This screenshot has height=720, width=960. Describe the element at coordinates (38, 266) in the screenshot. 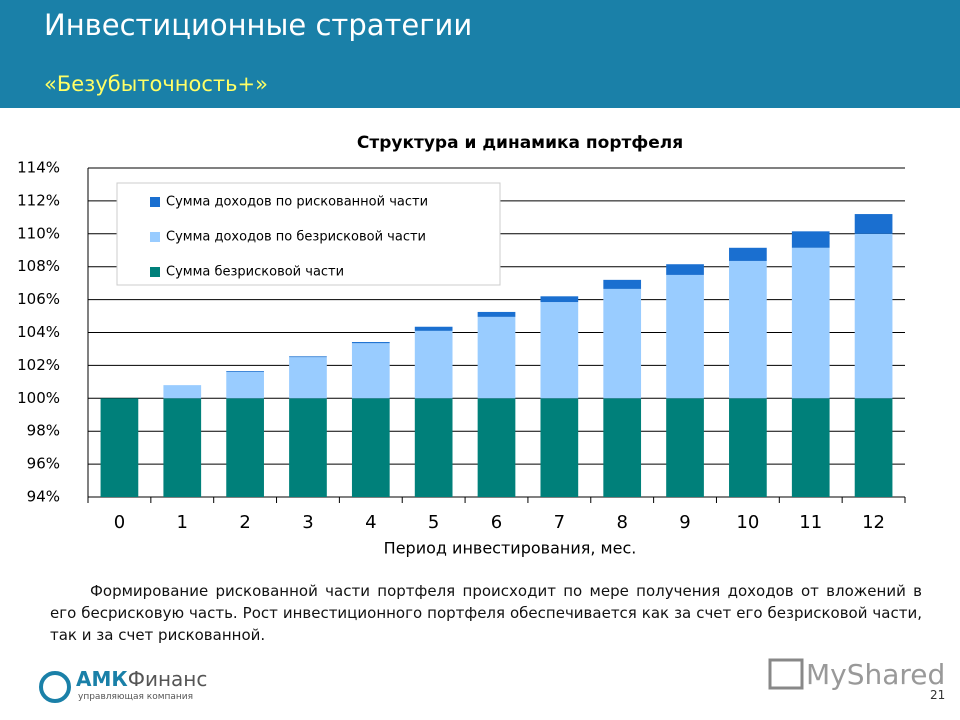

I see `y-tick-label: 108%` at that location.